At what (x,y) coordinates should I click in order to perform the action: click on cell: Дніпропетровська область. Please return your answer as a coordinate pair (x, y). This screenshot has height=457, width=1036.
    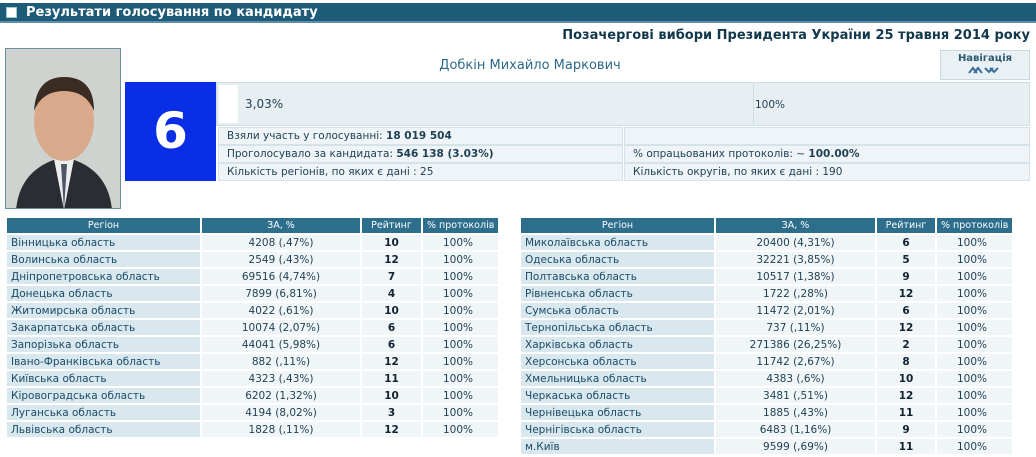
    Looking at the image, I should click on (103, 276).